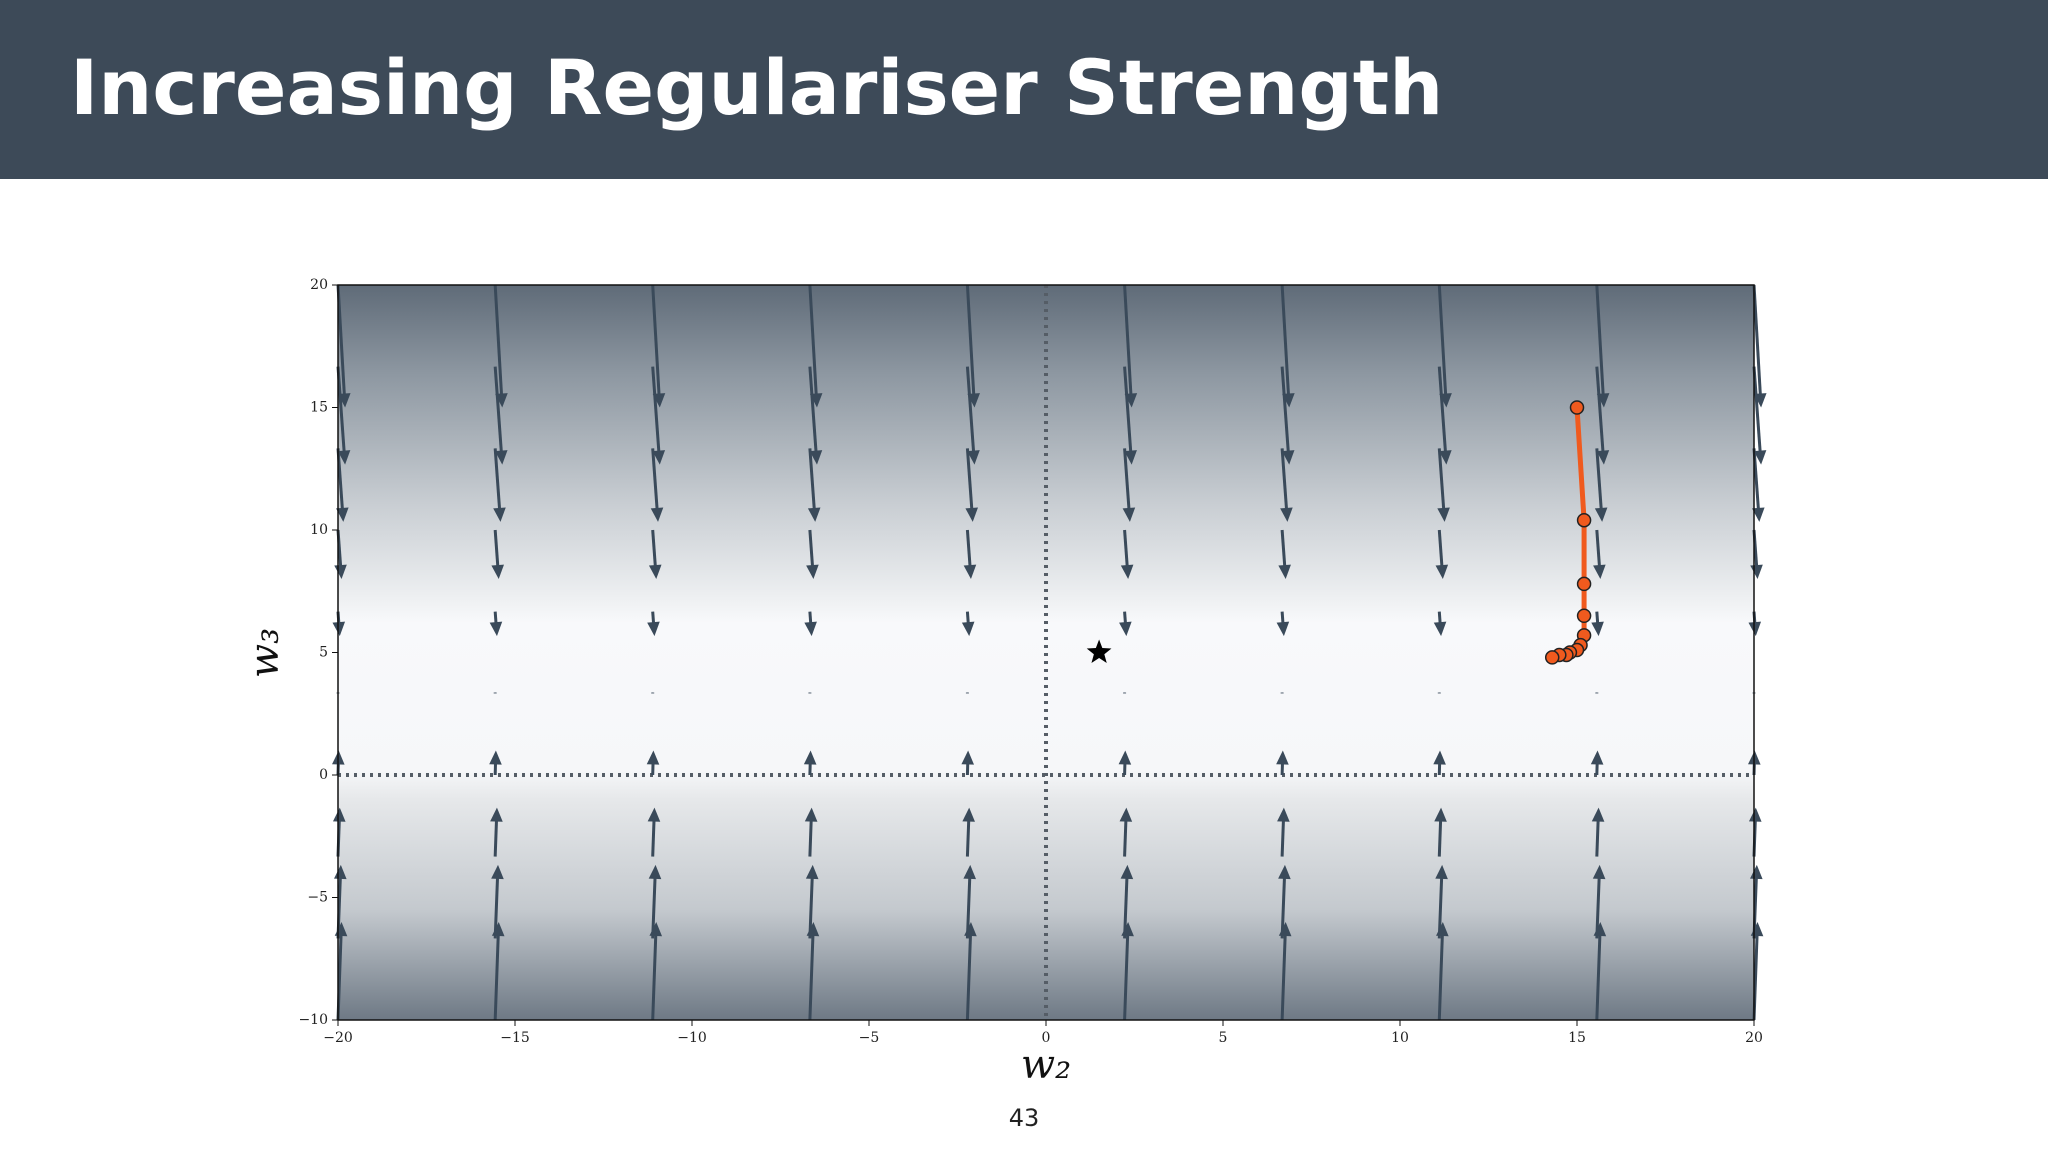 This screenshot has width=2048, height=1156. I want to click on y-tick-label: 15, so click(319, 408).